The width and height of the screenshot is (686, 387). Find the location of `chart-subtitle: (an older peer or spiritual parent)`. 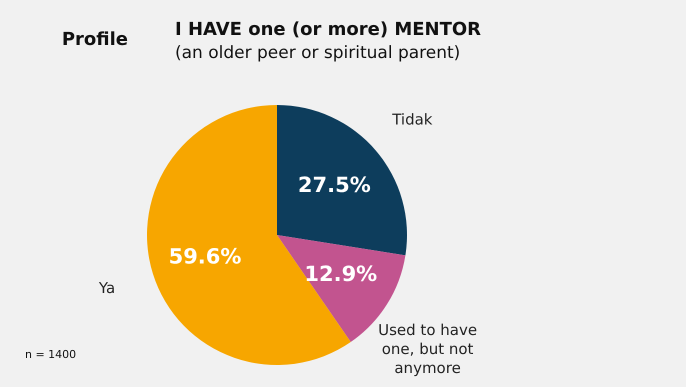

chart-subtitle: (an older peer or spiritual parent) is located at coordinates (317, 53).